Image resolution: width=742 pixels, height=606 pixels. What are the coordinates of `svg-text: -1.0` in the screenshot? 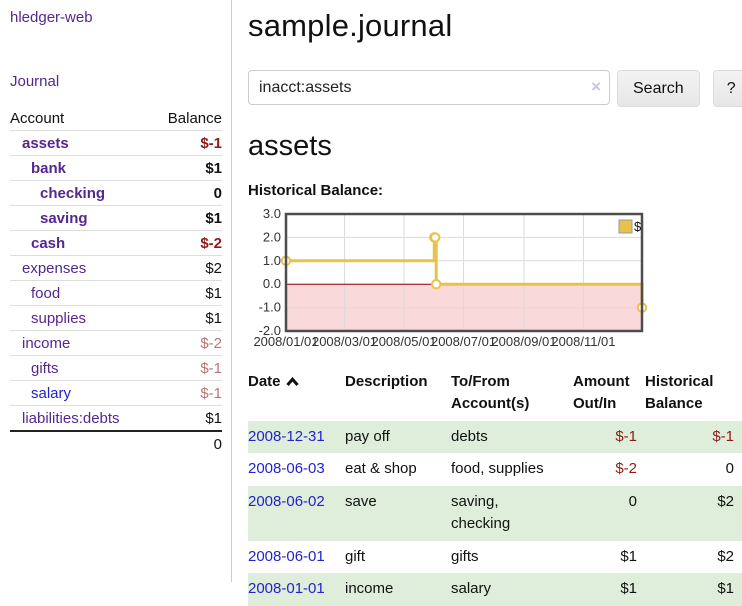 It's located at (270, 307).